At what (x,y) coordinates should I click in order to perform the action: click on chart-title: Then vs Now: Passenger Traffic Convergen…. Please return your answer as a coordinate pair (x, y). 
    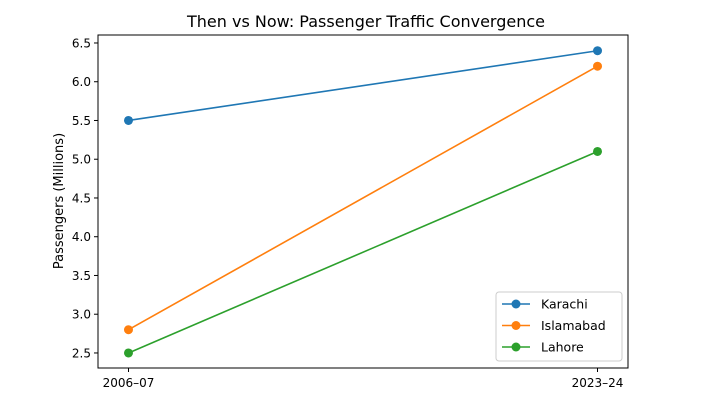
    Looking at the image, I should click on (365, 21).